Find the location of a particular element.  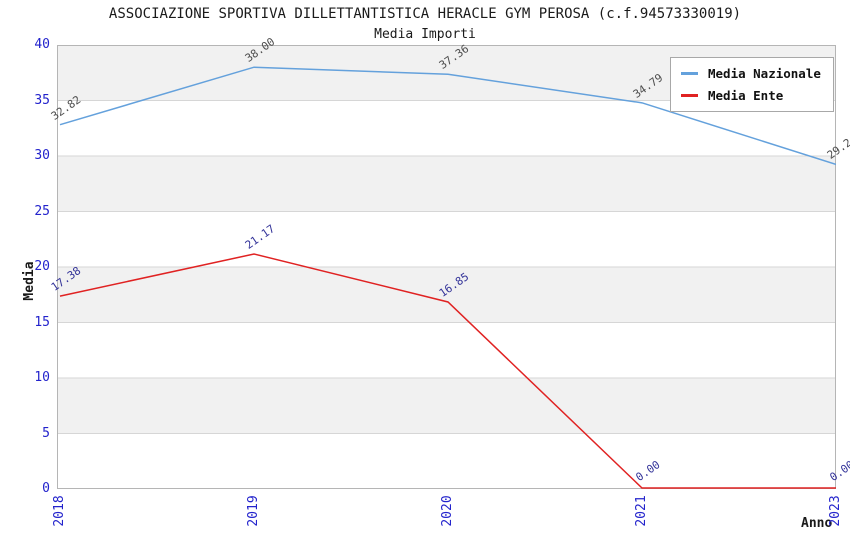

legend-item-media-nazionale: Media Nazionale is located at coordinates (751, 73).